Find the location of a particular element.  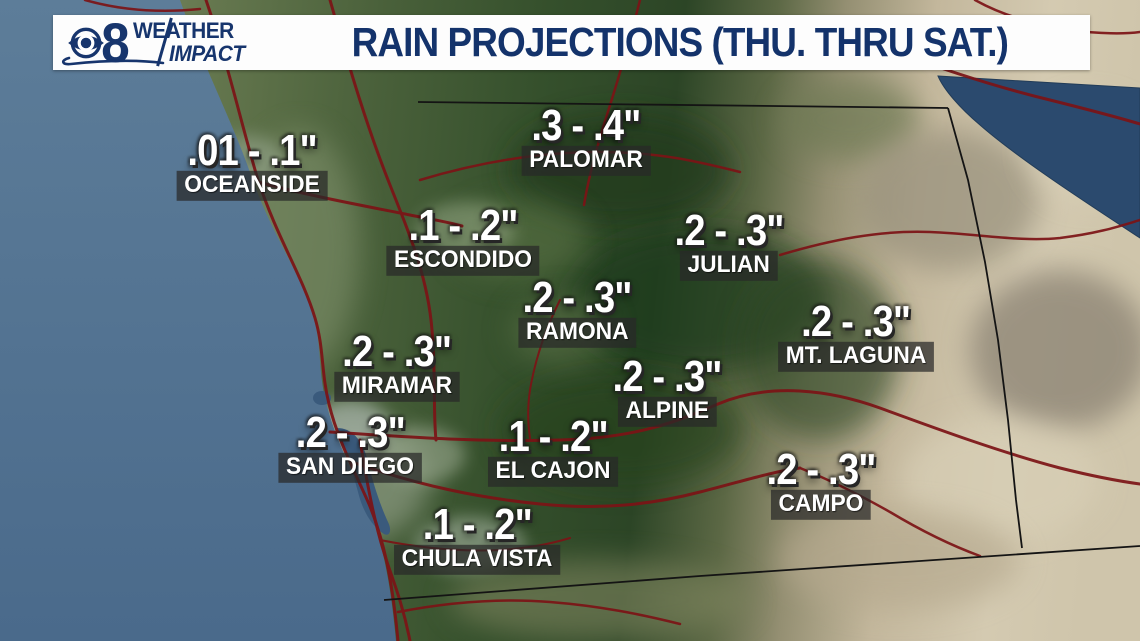

rain-label-mt-laguna: .2 - .3" MT. LAGUNA is located at coordinates (856, 334).